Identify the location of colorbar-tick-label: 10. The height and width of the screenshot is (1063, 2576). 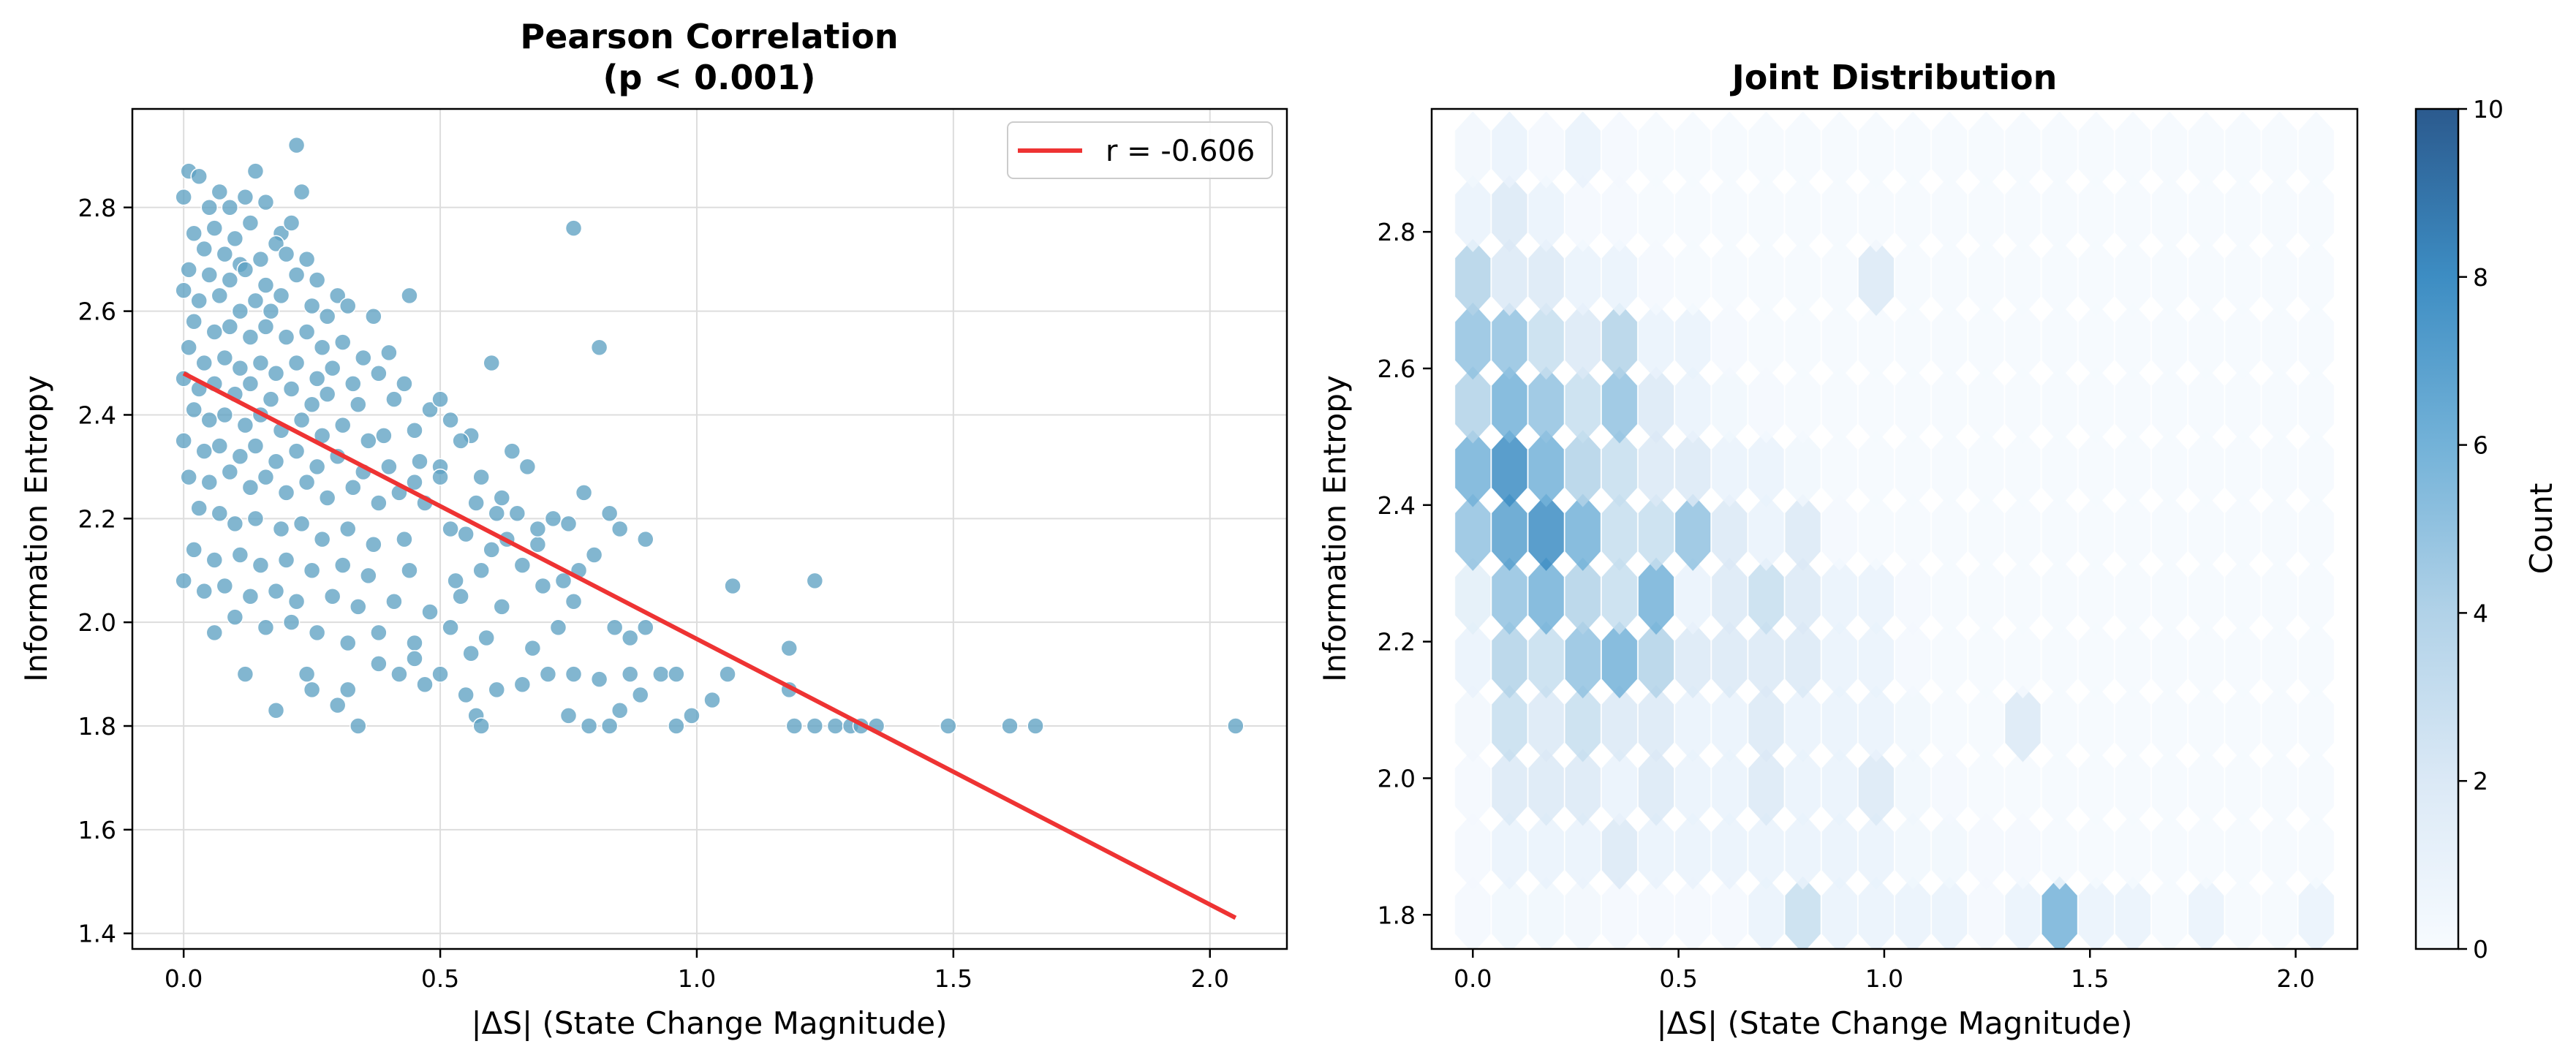
(2488, 110).